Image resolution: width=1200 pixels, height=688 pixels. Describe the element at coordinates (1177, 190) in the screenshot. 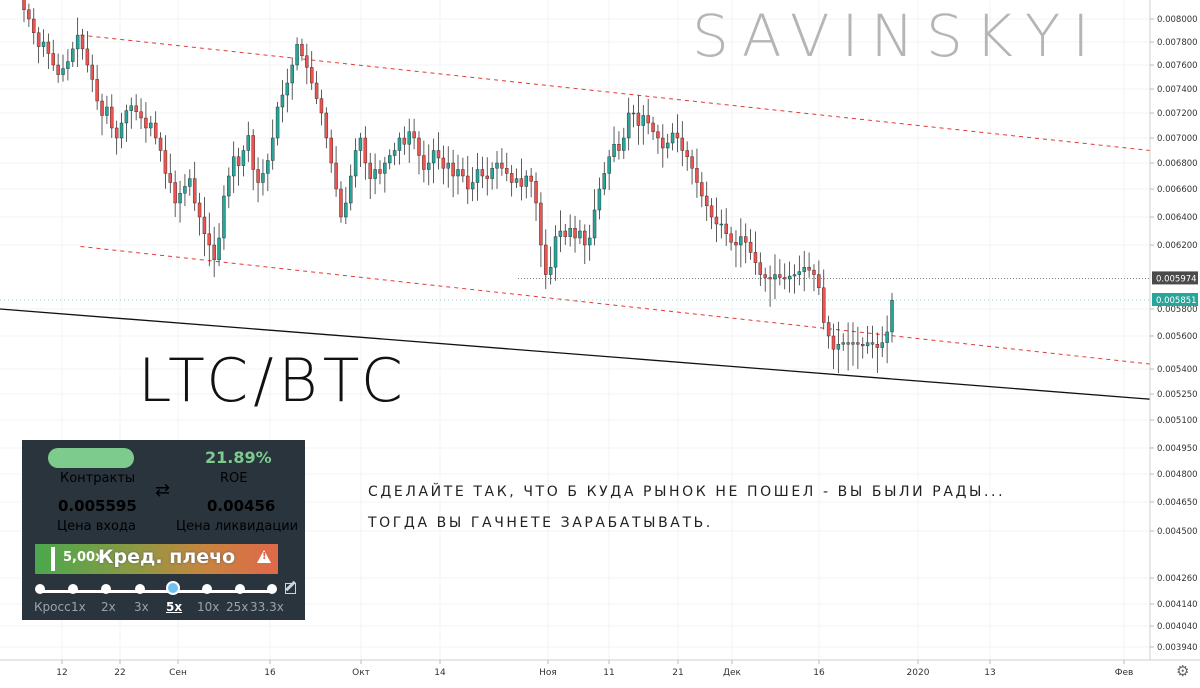

I see `y-tick-label: 0.006600` at that location.